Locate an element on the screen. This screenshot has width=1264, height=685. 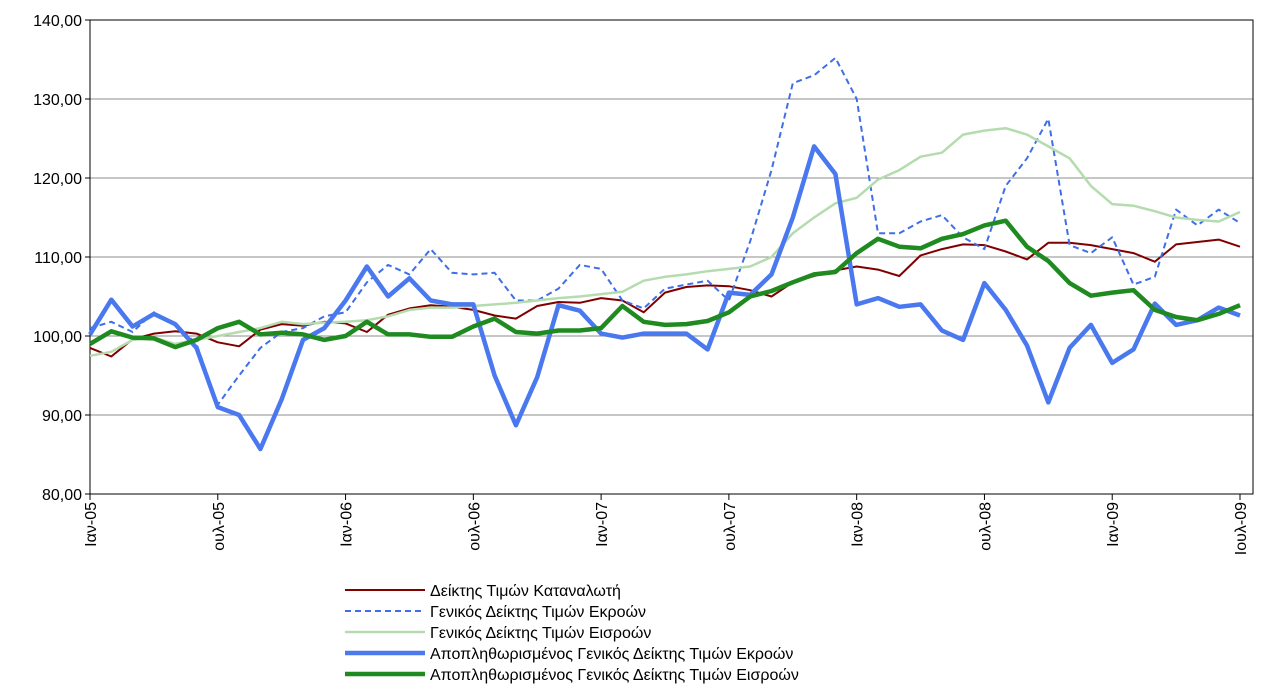
x-tick-label: Ιαν-08 is located at coordinates (858, 524).